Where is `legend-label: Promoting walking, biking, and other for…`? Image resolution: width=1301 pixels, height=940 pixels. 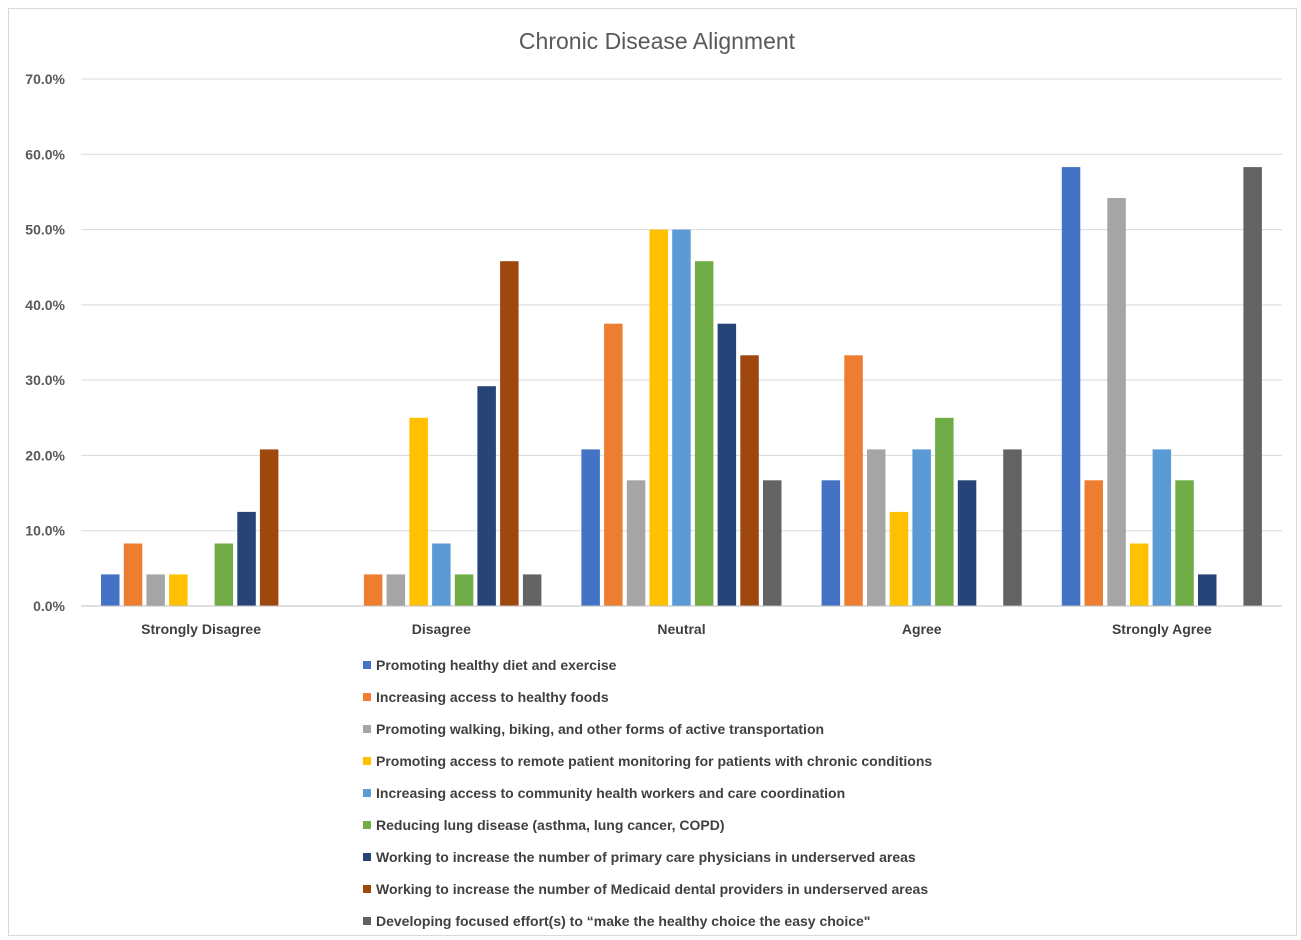
legend-label: Promoting walking, biking, and other for… is located at coordinates (600, 729).